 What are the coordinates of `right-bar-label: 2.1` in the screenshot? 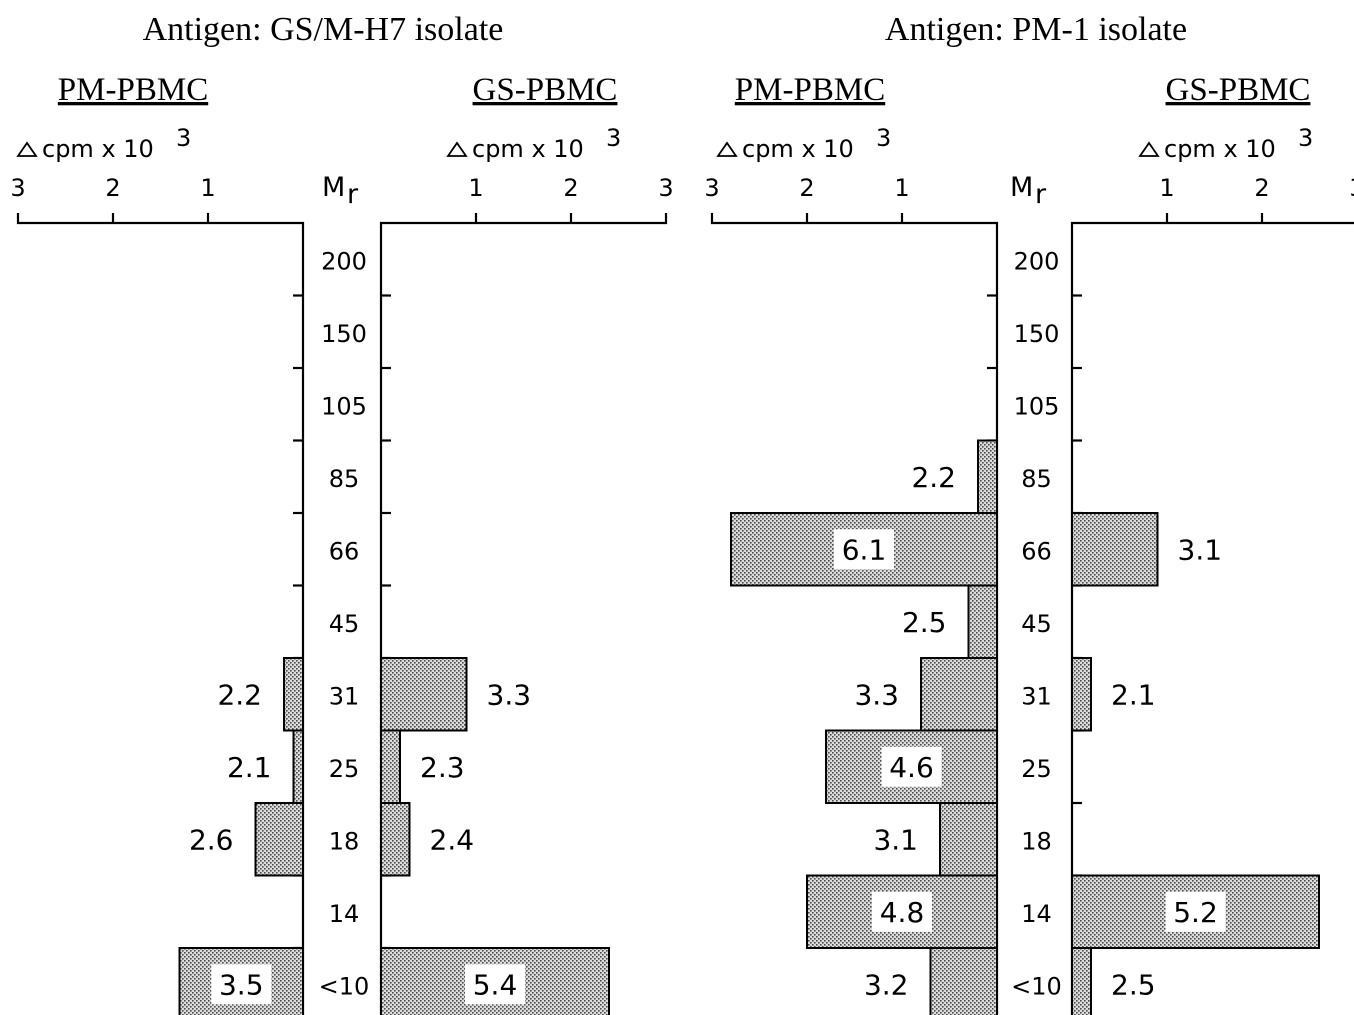 It's located at (1133, 694).